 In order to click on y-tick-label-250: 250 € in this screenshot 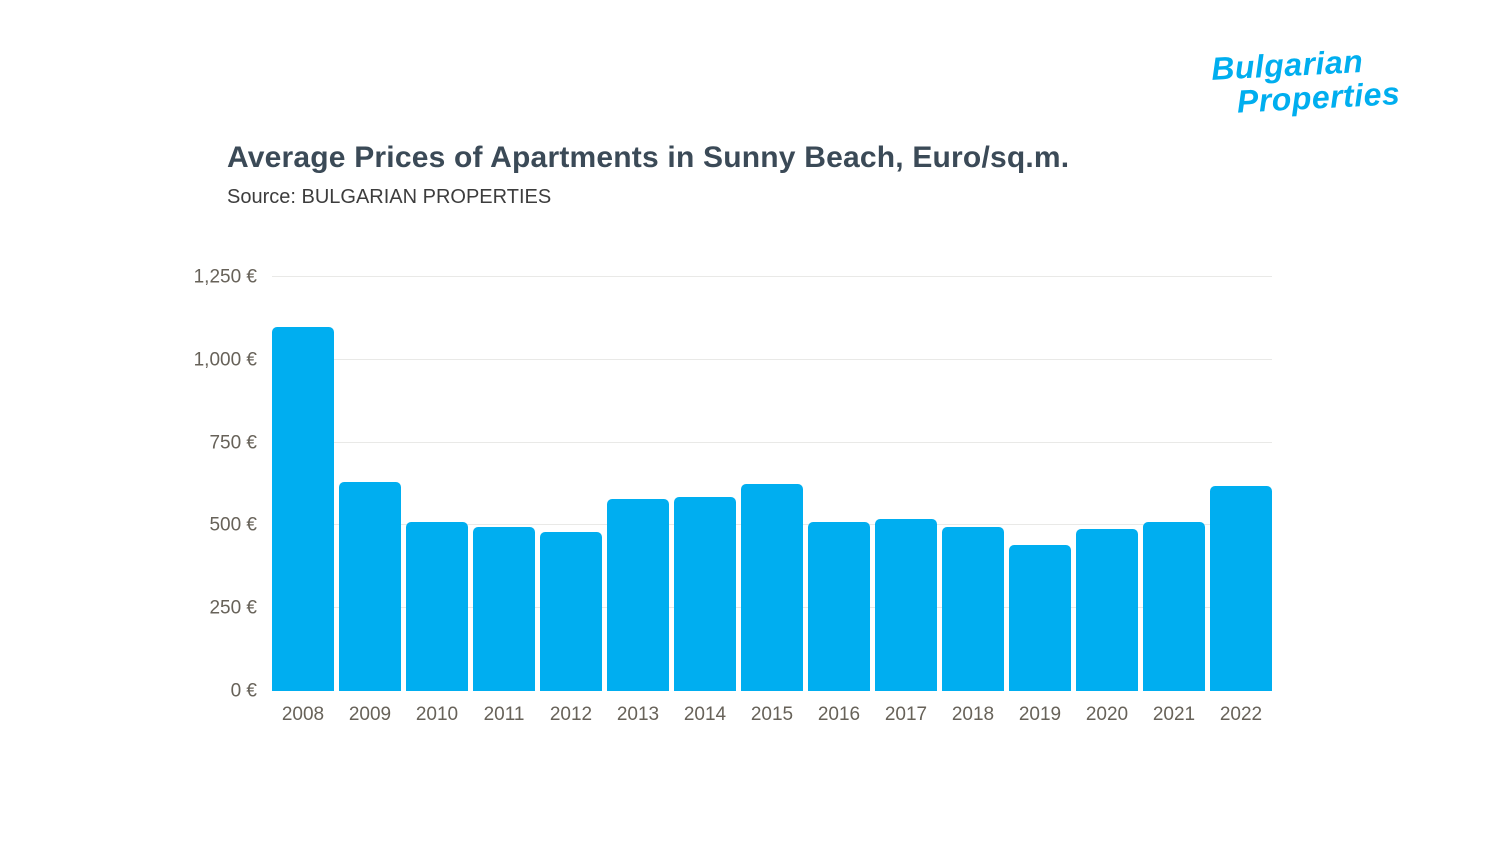, I will do `click(233, 608)`.